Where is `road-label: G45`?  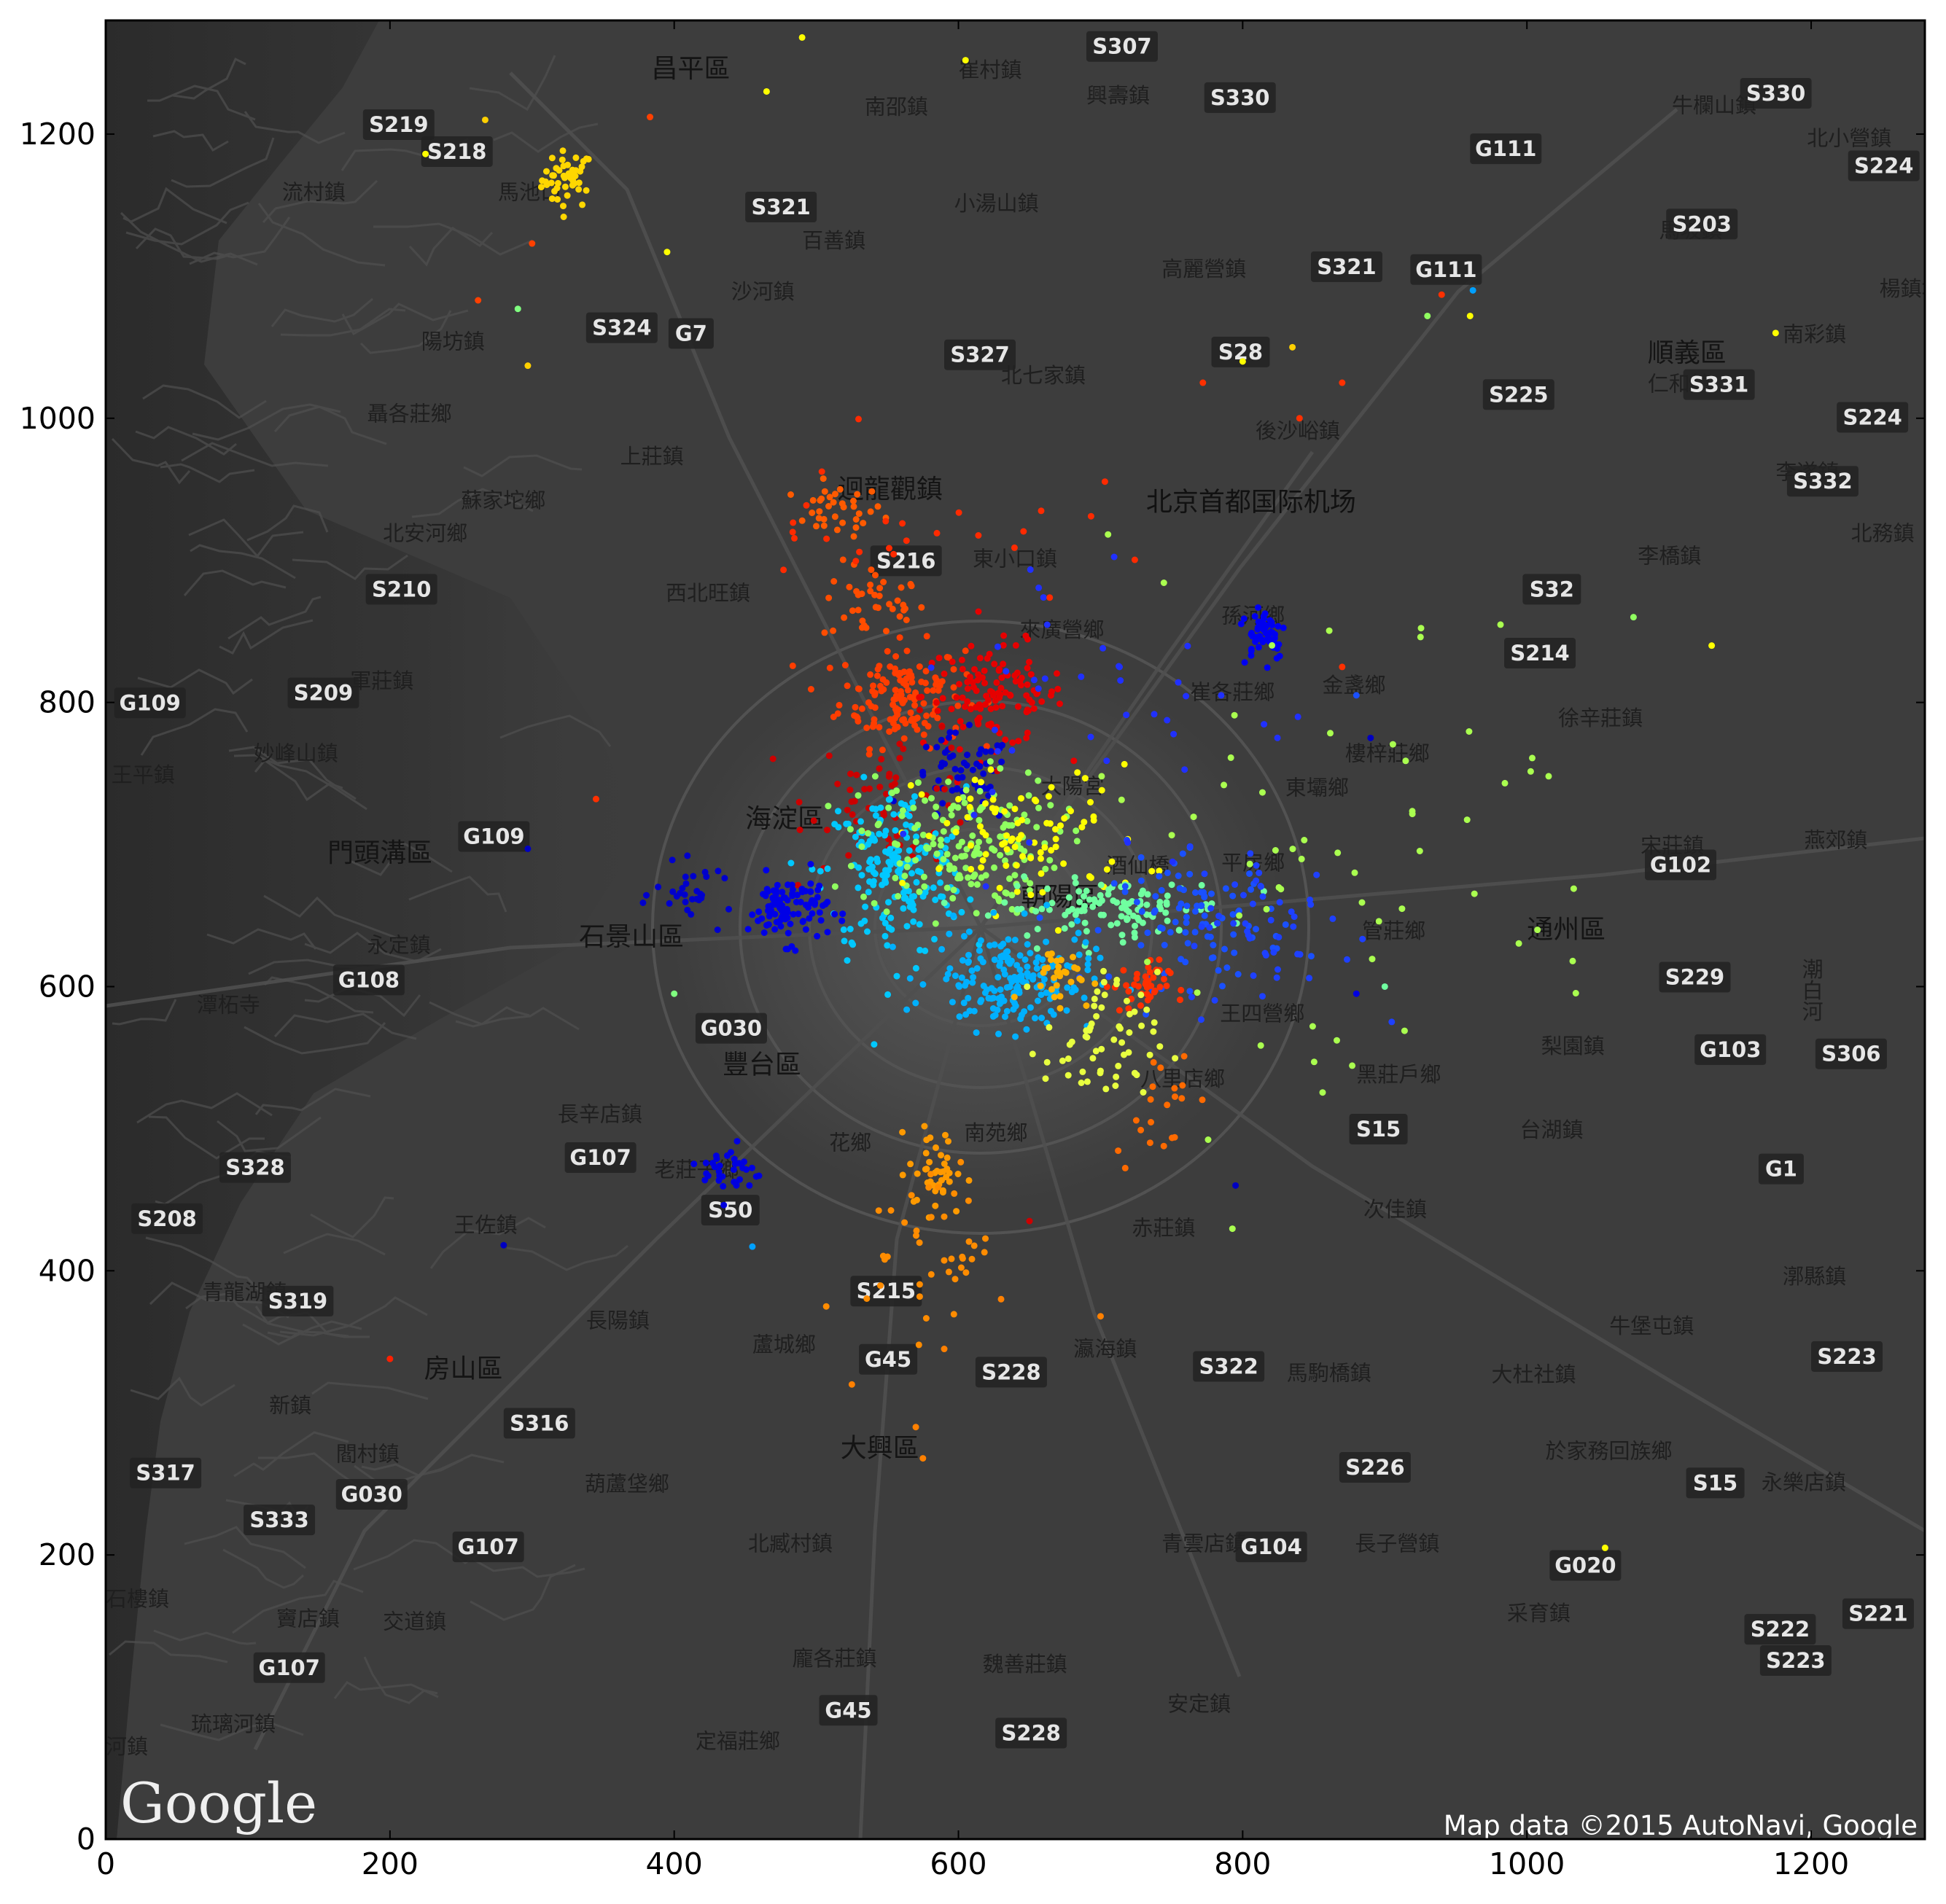
road-label: G45 is located at coordinates (848, 1710).